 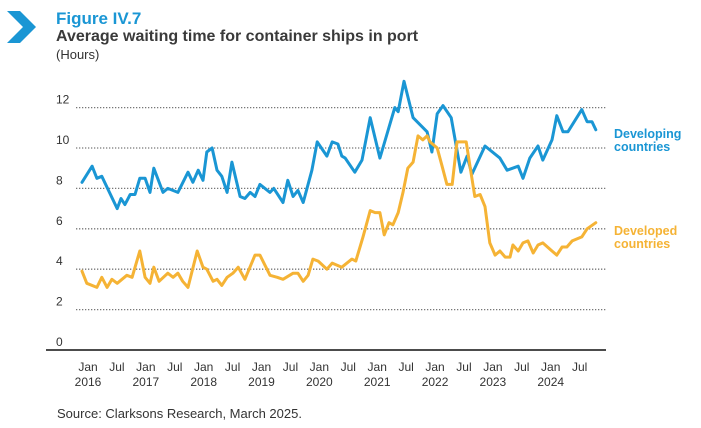 What do you see at coordinates (59, 180) in the screenshot?
I see `y-tick-label: 8` at bounding box center [59, 180].